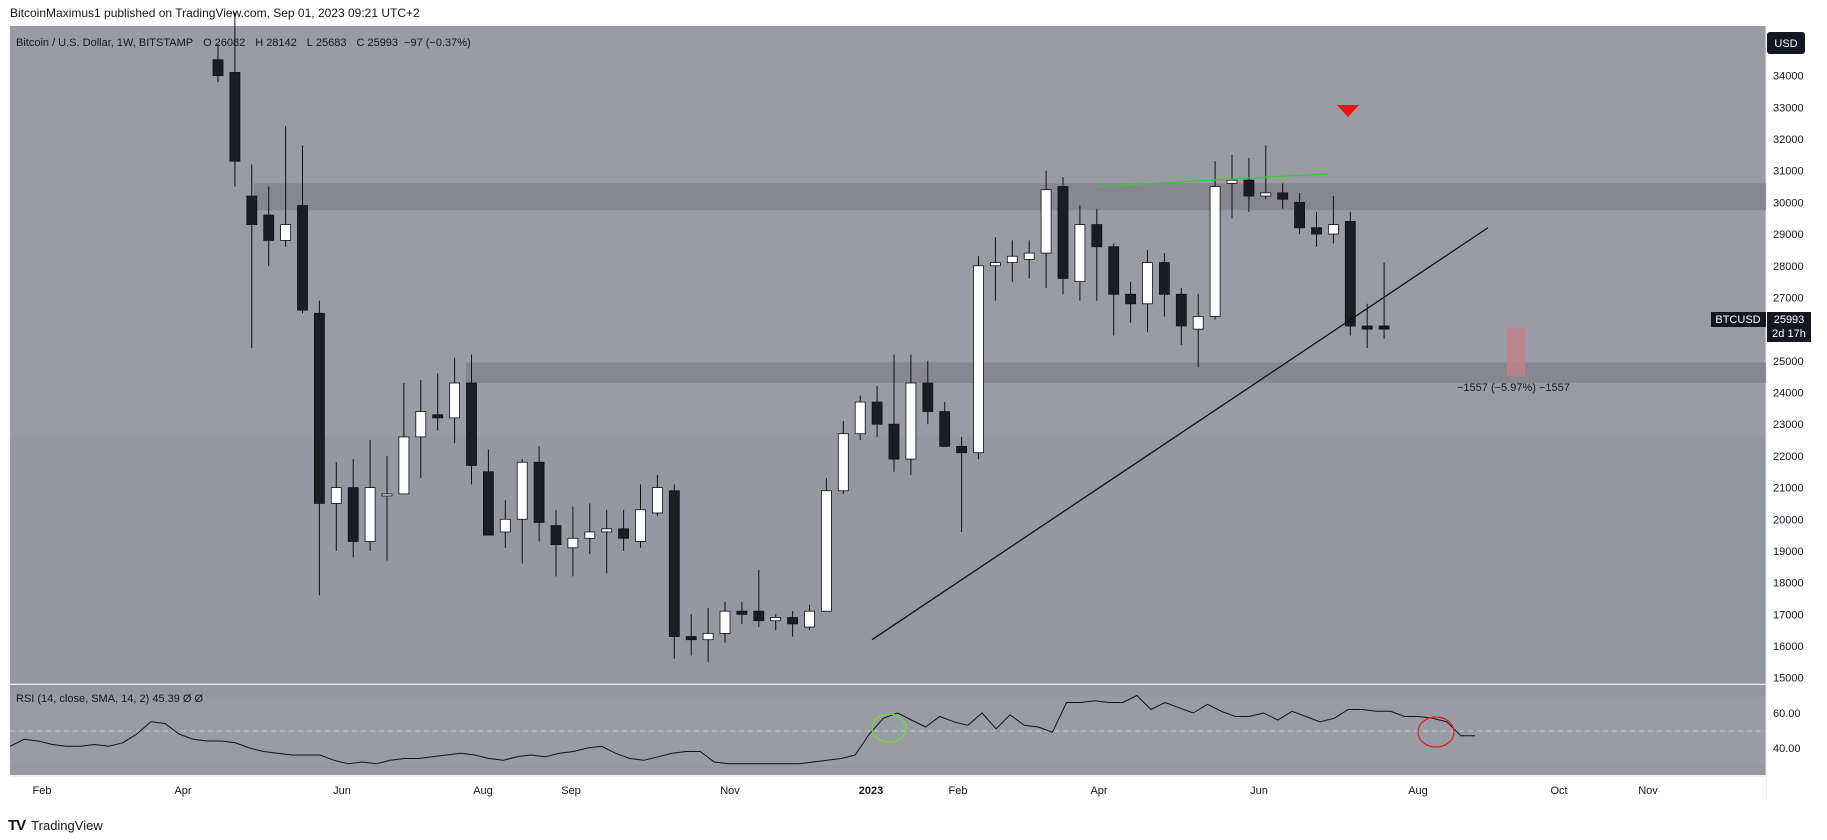 The width and height of the screenshot is (1827, 840). I want to click on rsi-circle-green, so click(889, 728).